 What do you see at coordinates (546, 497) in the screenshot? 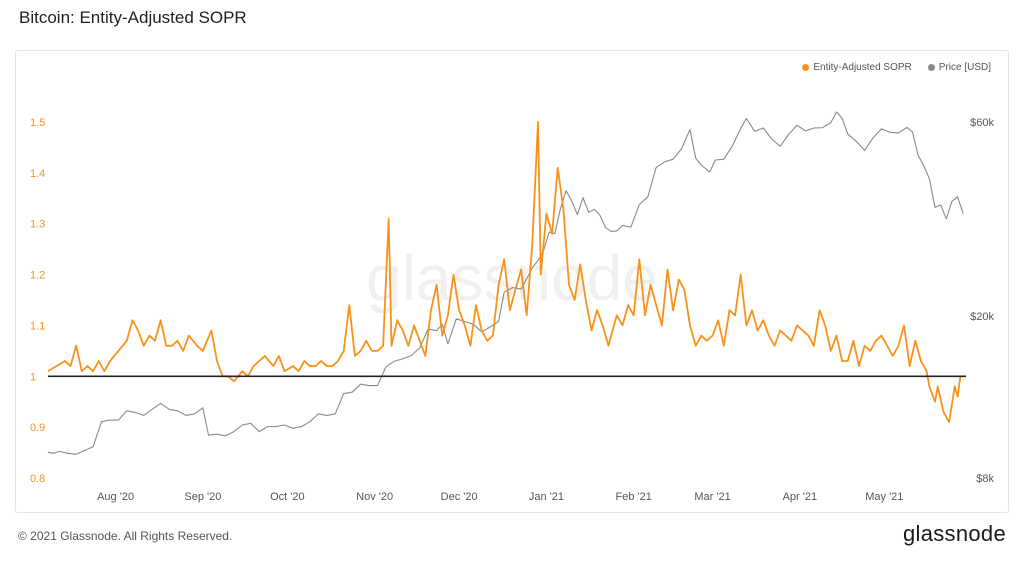
I see `x-tick-label: Jan '21` at bounding box center [546, 497].